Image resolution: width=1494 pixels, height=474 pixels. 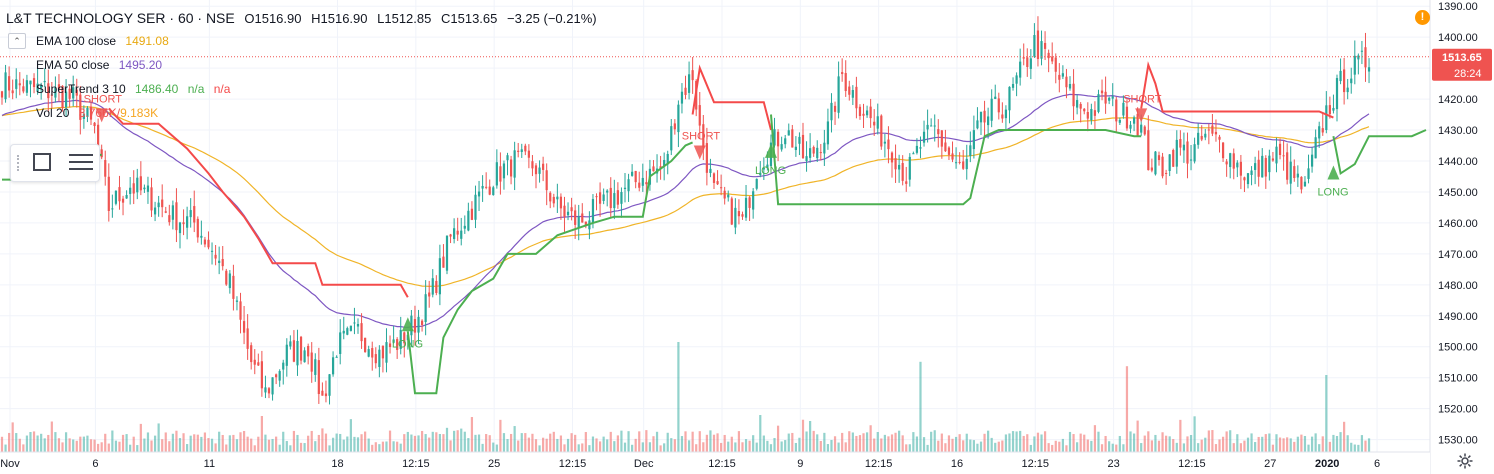 What do you see at coordinates (1422, 17) in the screenshot?
I see `alert-icon: !` at bounding box center [1422, 17].